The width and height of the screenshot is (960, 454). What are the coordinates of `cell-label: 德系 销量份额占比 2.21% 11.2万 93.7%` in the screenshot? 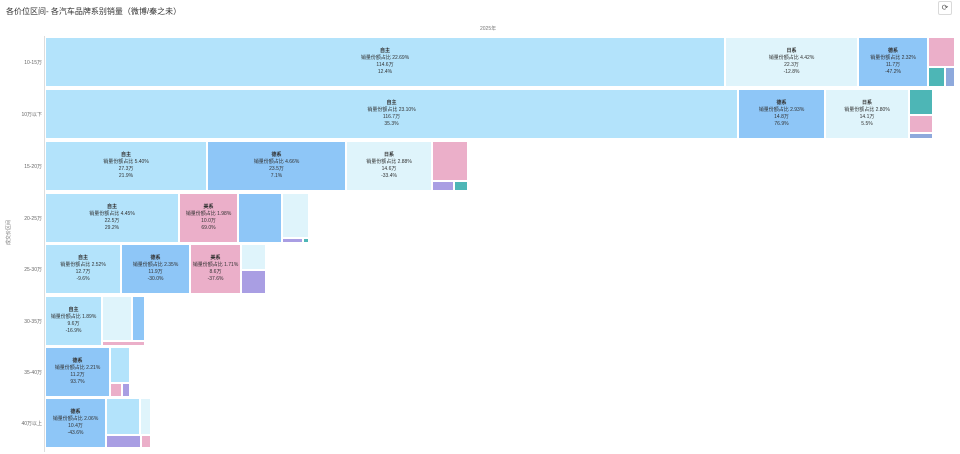 It's located at (77, 371).